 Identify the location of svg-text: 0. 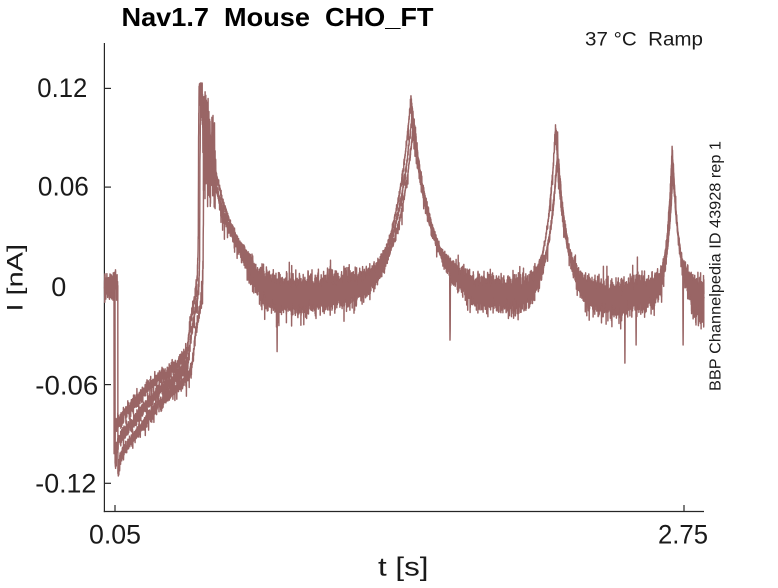
(58, 287).